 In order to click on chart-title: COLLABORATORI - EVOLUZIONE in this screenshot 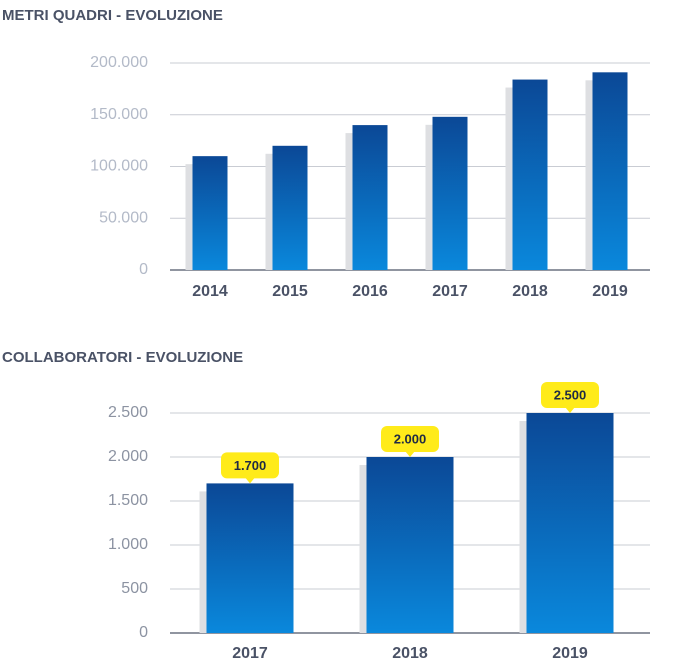, I will do `click(122, 357)`.